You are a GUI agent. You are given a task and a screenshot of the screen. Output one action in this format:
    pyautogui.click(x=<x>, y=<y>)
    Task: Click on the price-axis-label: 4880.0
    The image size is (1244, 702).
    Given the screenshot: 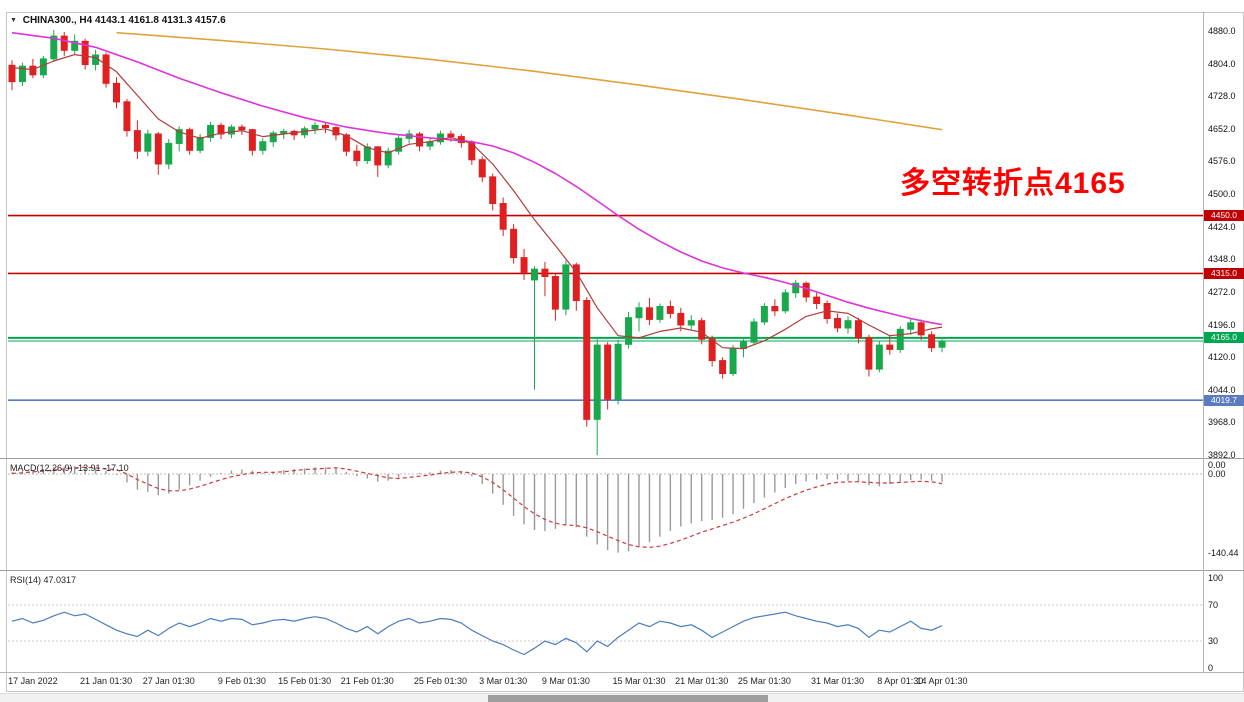 What is the action you would take?
    pyautogui.click(x=1222, y=31)
    